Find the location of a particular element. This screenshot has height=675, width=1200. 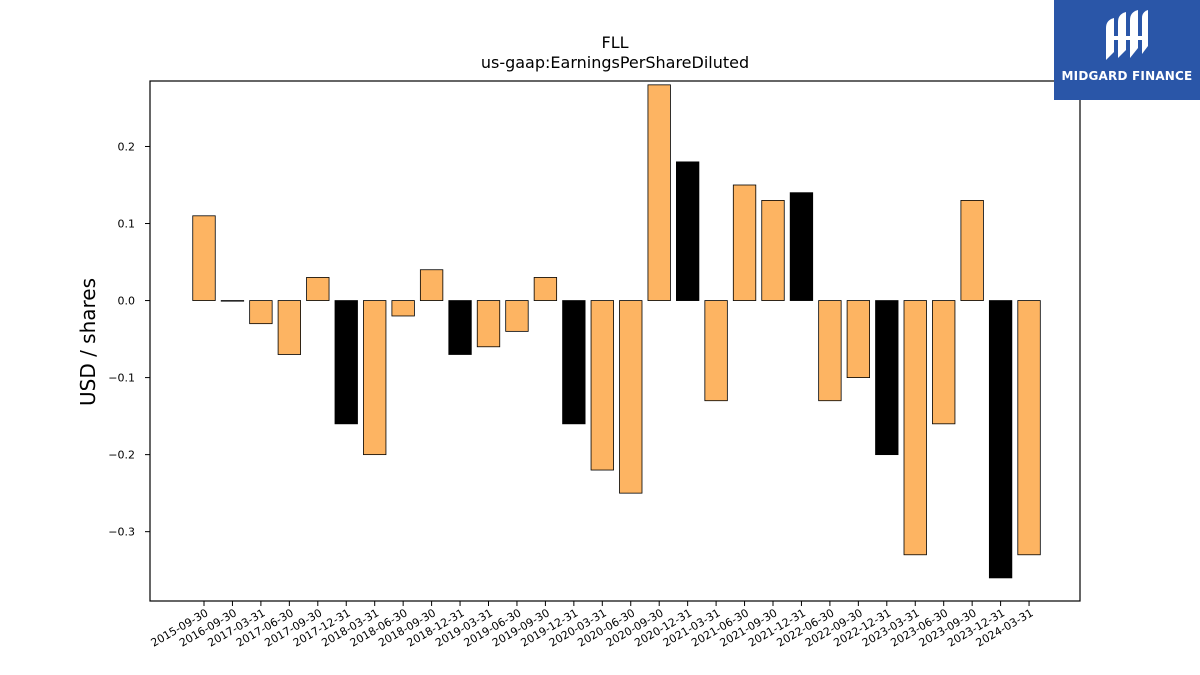

y-axis-label: USD / shares is located at coordinates (88, 342).